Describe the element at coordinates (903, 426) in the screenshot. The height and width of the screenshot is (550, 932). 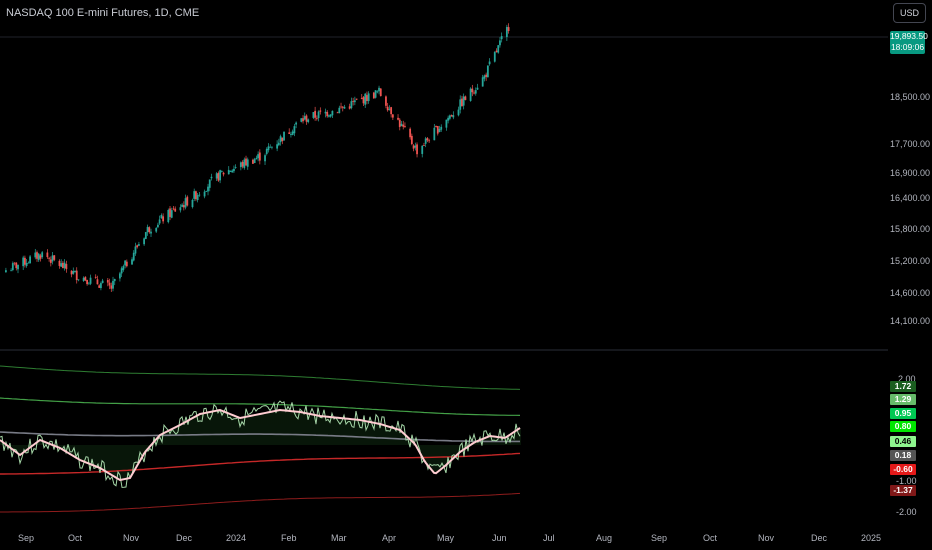
I see `indicator-value-badge: 0.80` at that location.